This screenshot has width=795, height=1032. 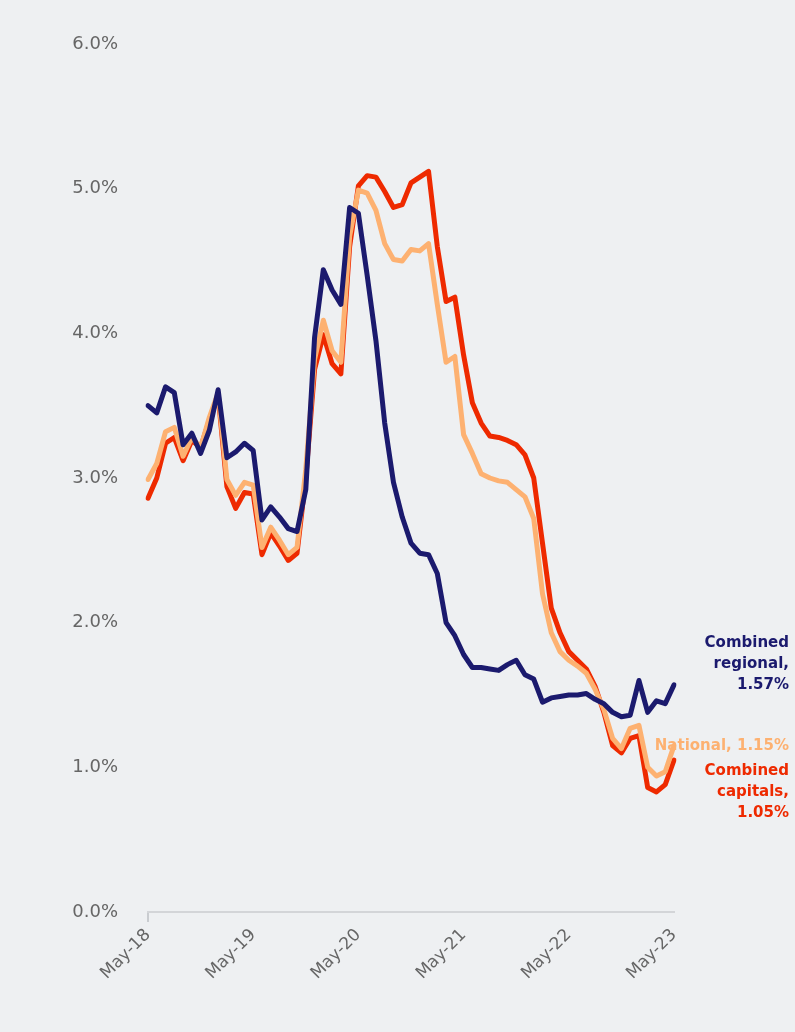 I want to click on y-tick-label: 0.0%, so click(x=95, y=910).